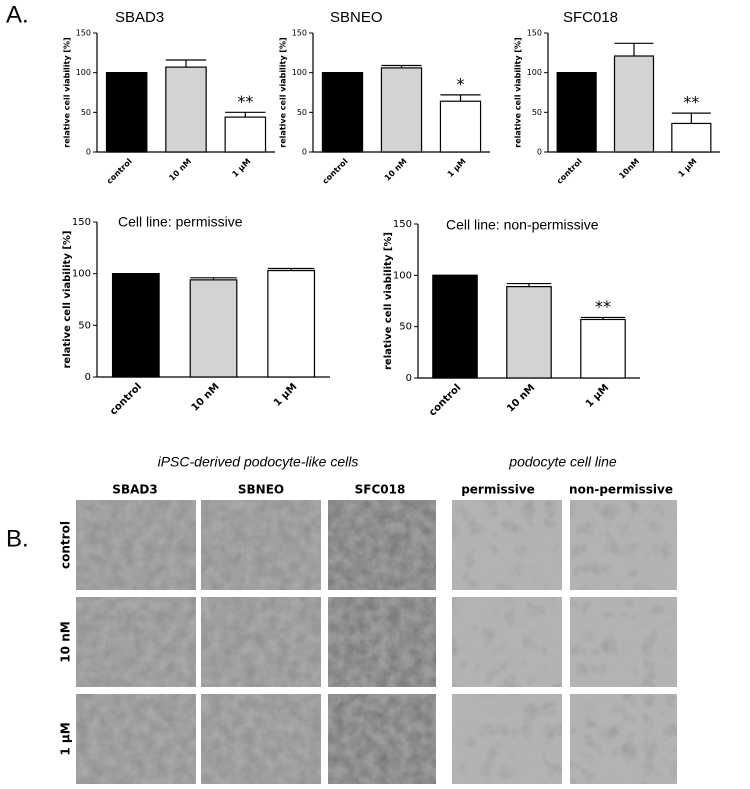  I want to click on chart-title: SBNEO, so click(356, 17).